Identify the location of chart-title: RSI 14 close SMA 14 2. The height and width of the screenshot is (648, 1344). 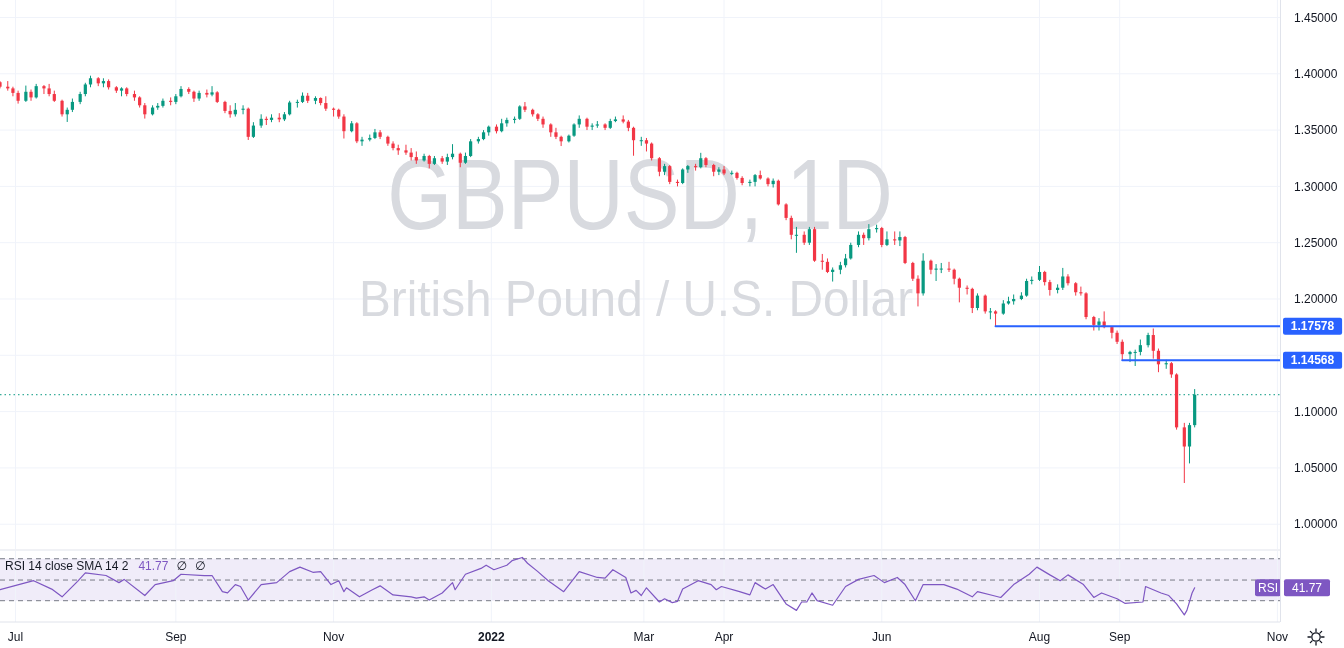
(67, 566).